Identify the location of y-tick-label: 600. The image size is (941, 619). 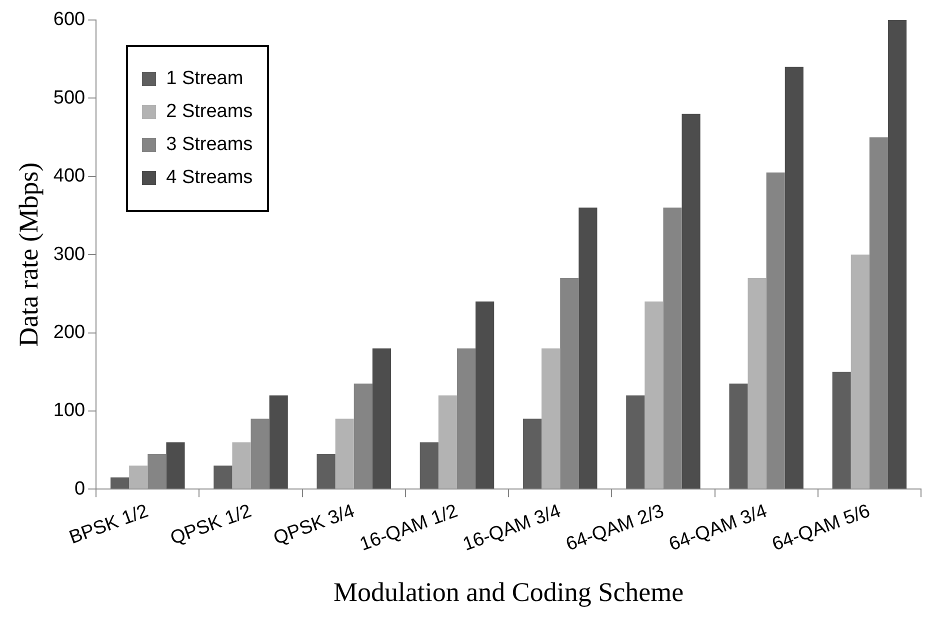
(69, 19).